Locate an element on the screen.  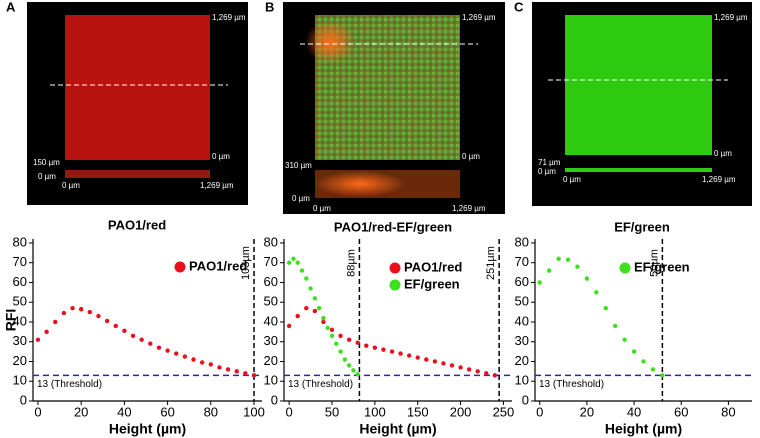
x-tick-label: 80 is located at coordinates (211, 411).